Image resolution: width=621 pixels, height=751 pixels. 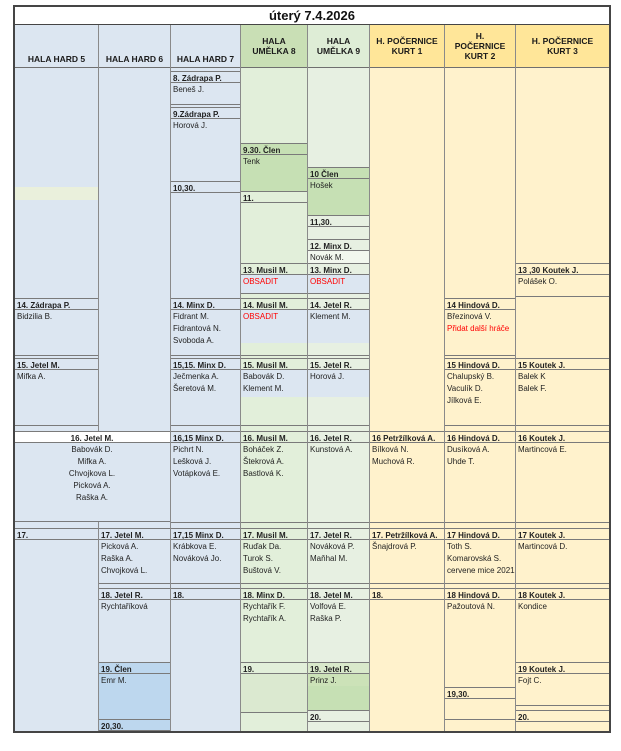 I want to click on slot-header-cell: 17 Hindová D., so click(x=480, y=534).